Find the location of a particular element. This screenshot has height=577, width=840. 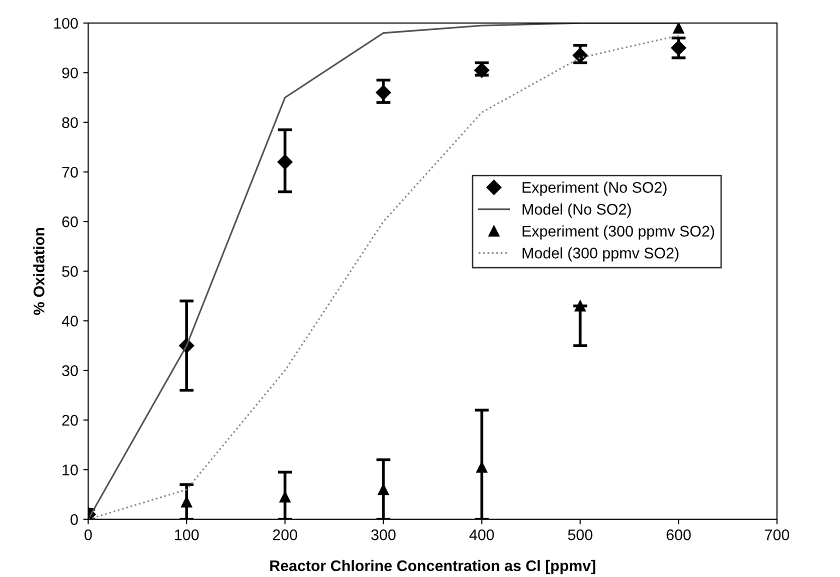

y-tick-label: 100 is located at coordinates (66, 23).